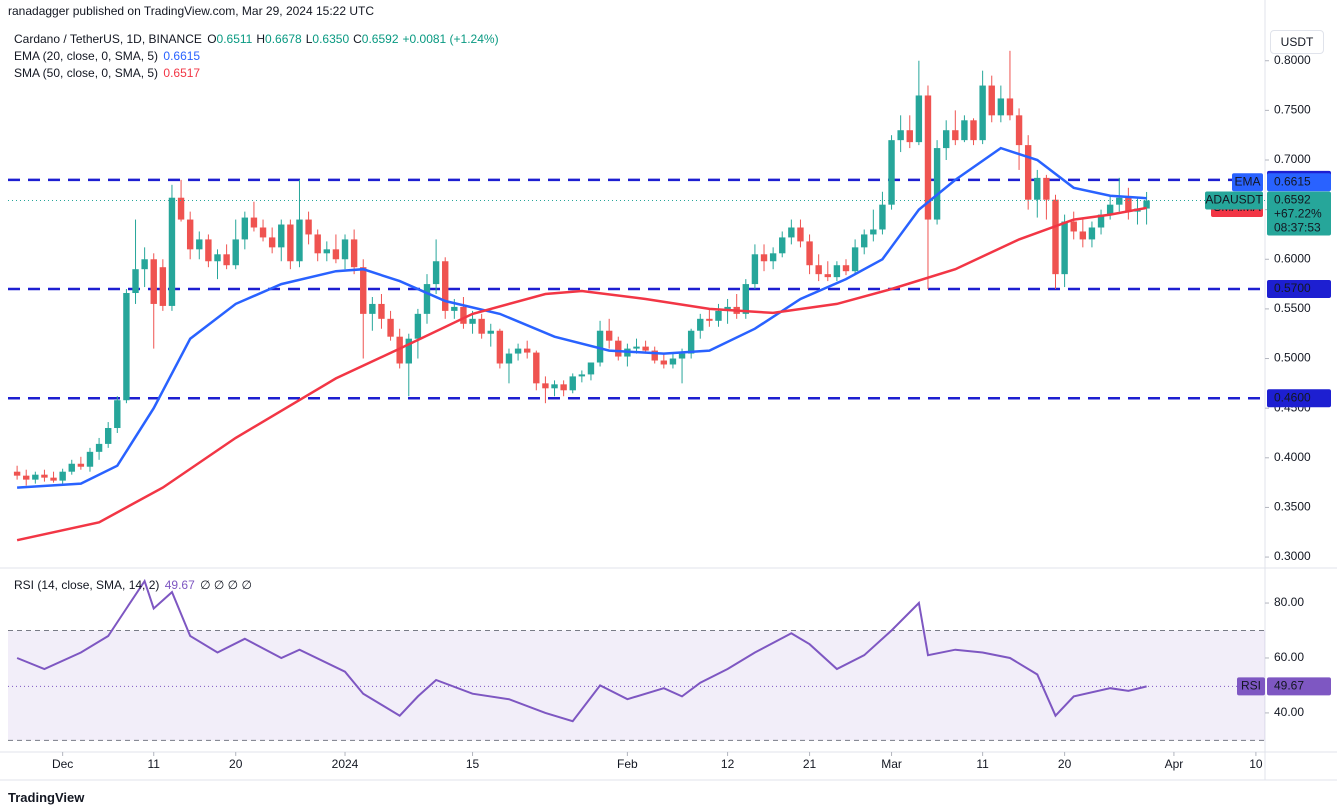 This screenshot has height=811, width=1337. I want to click on ohlc-item: C, so click(357, 39).